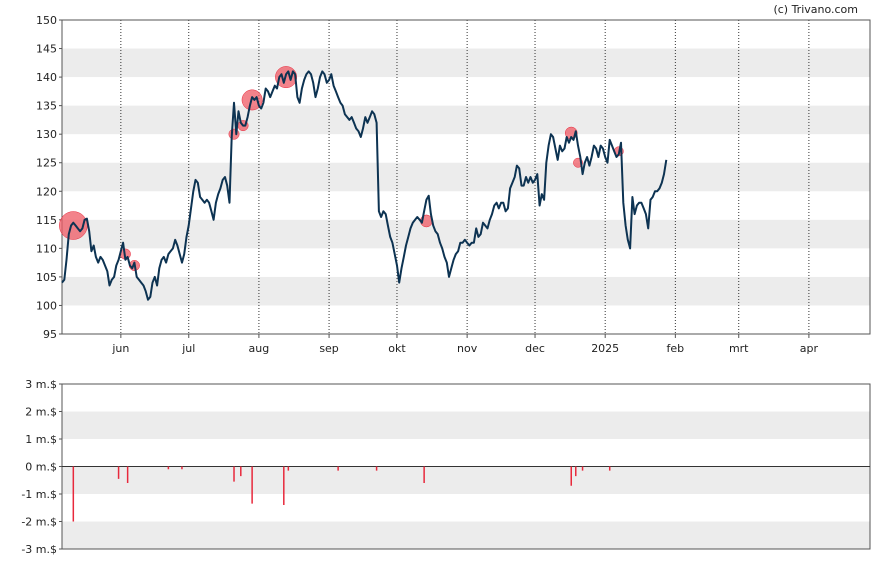  I want to click on x-tick-label: dec, so click(535, 348).